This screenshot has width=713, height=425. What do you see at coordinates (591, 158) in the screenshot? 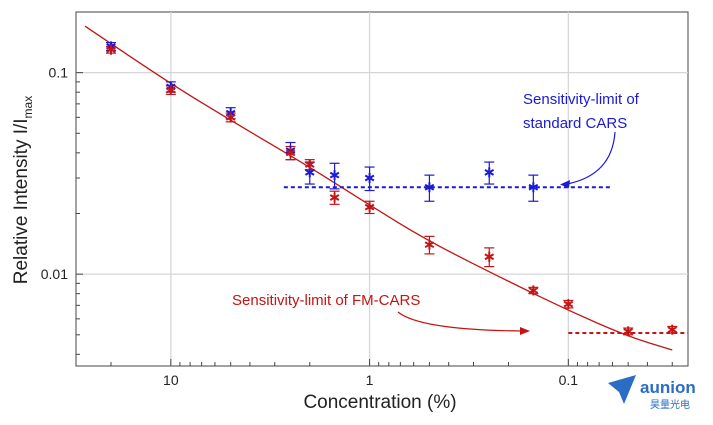
I see `annotation-arrow-standard-cars` at bounding box center [591, 158].